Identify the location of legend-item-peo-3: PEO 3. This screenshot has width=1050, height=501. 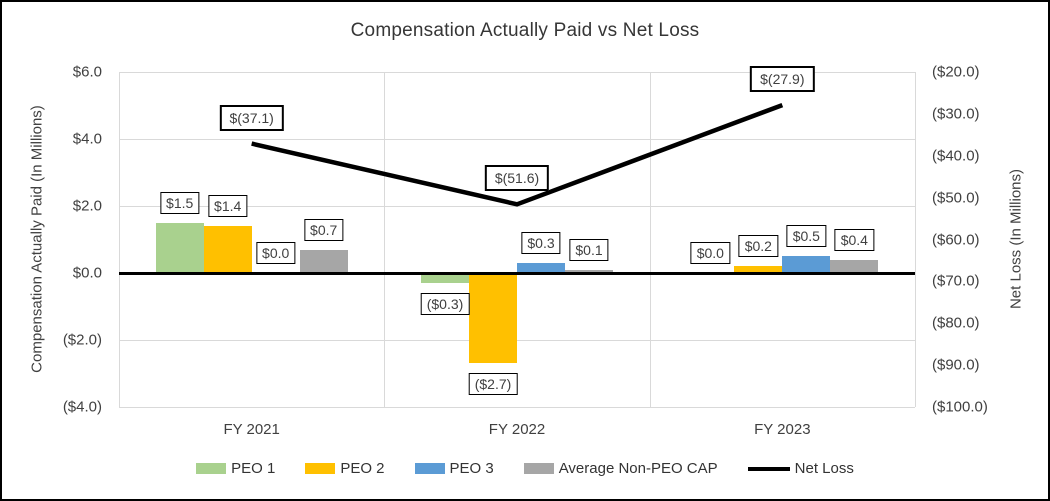
(454, 468).